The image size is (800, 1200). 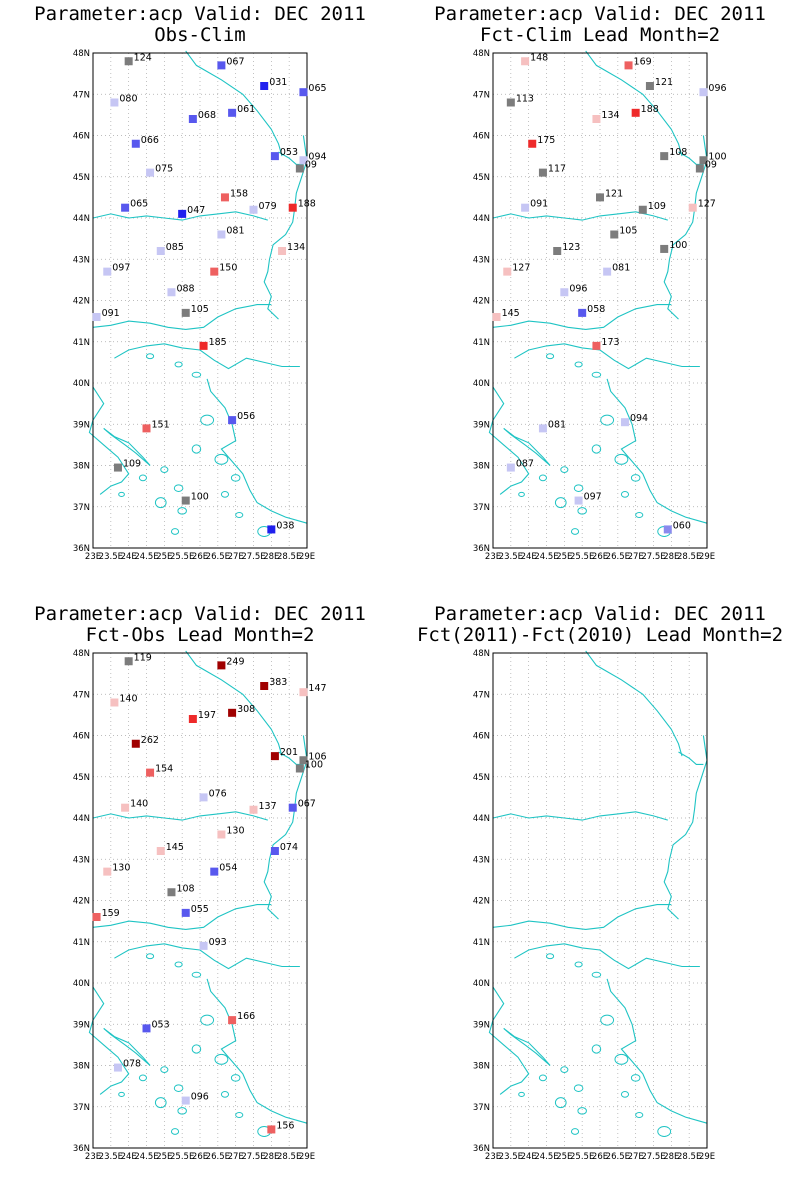 I want to click on lon-tick-label: 23E, so click(x=93, y=1157).